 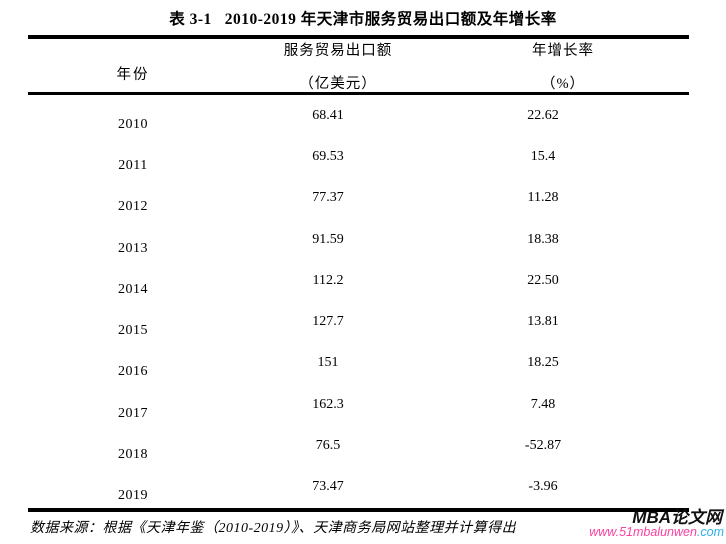 I want to click on column-header-growth: 年增长率 （%）, so click(x=563, y=66).